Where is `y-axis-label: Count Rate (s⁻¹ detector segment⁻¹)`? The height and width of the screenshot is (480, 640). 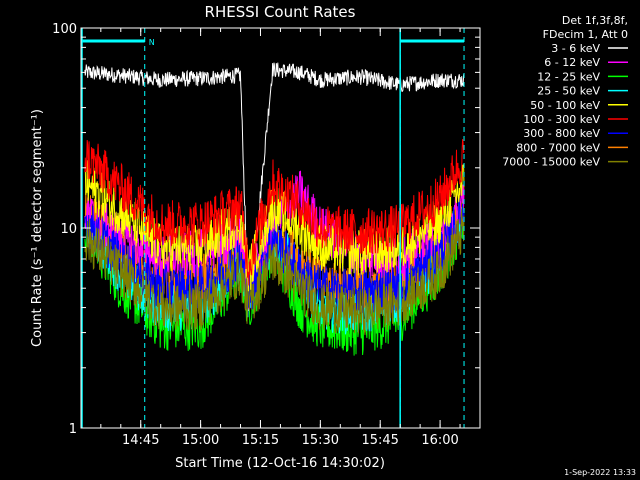 y-axis-label: Count Rate (s⁻¹ detector segment⁻¹) is located at coordinates (37, 228).